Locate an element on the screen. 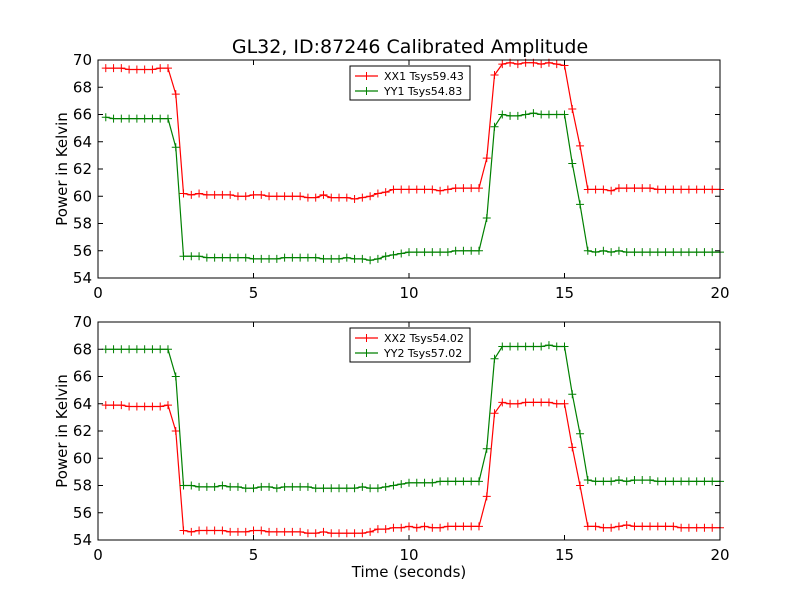 The image size is (800, 604). x-tick-label: 20 is located at coordinates (719, 293).